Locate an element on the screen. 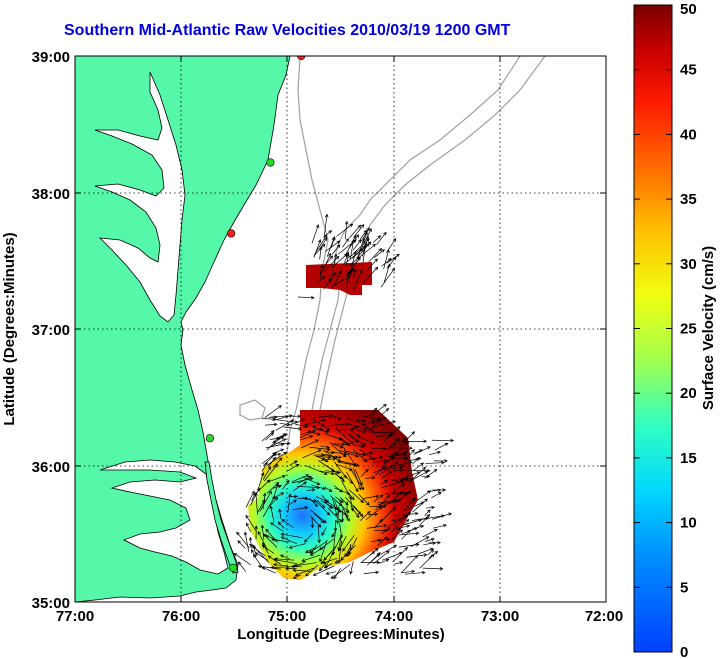  colorbar-tick-label: 35 is located at coordinates (688, 199).